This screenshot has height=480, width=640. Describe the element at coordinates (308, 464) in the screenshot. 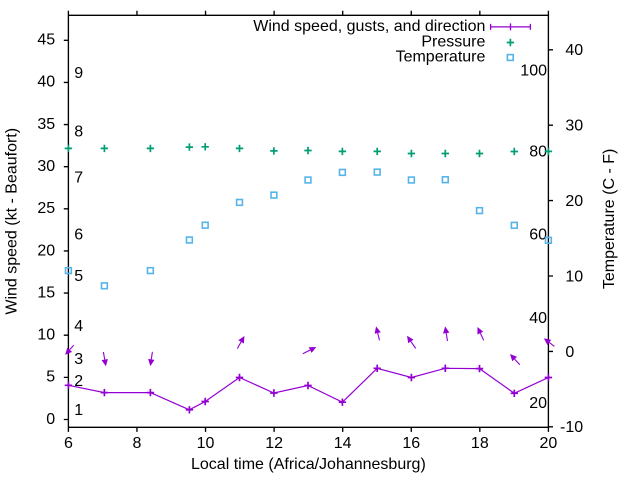

I see `svg-text:Local time (Africa/Johannesbur: Local time (Africa/Johannesburg)` at that location.